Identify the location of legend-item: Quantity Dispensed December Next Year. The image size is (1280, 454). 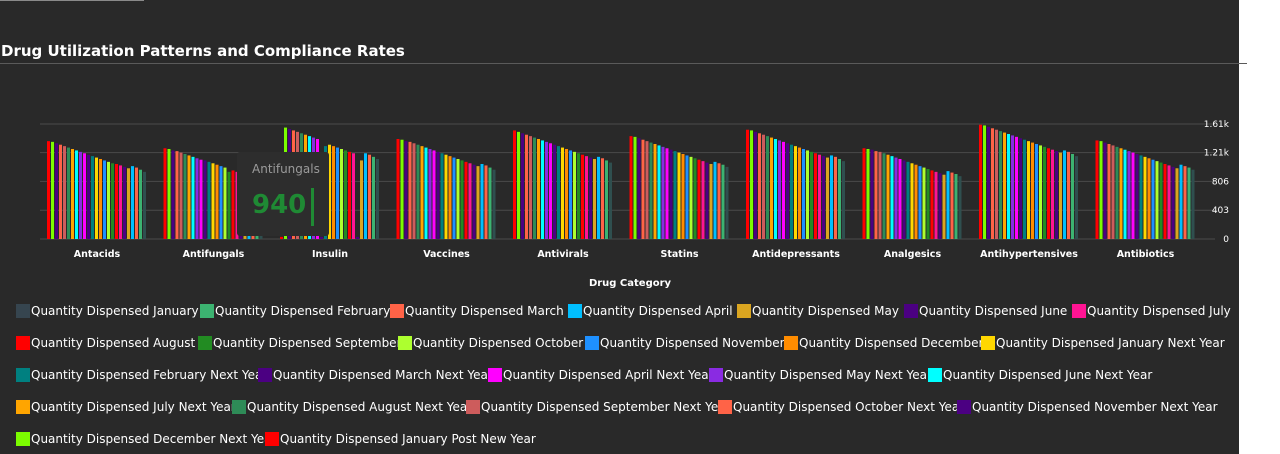
(146, 439).